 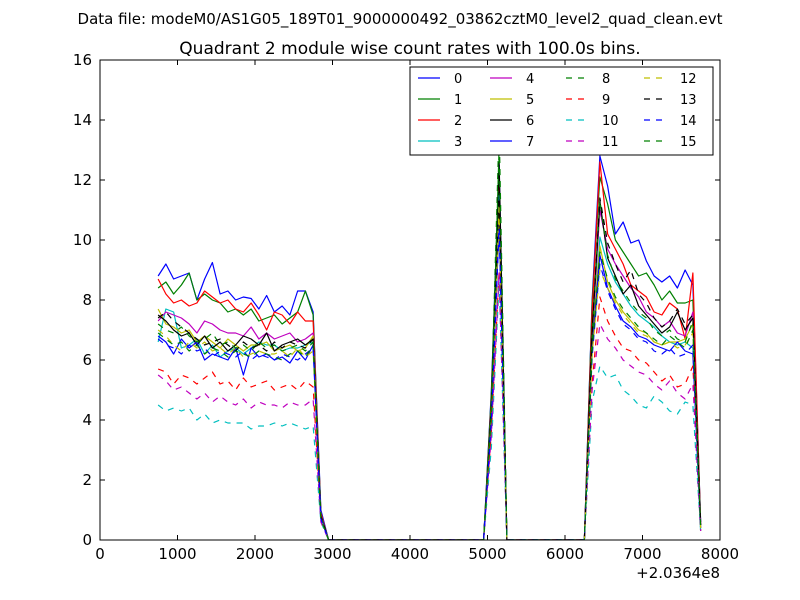 I want to click on legend-label-11: 11, so click(x=610, y=142).